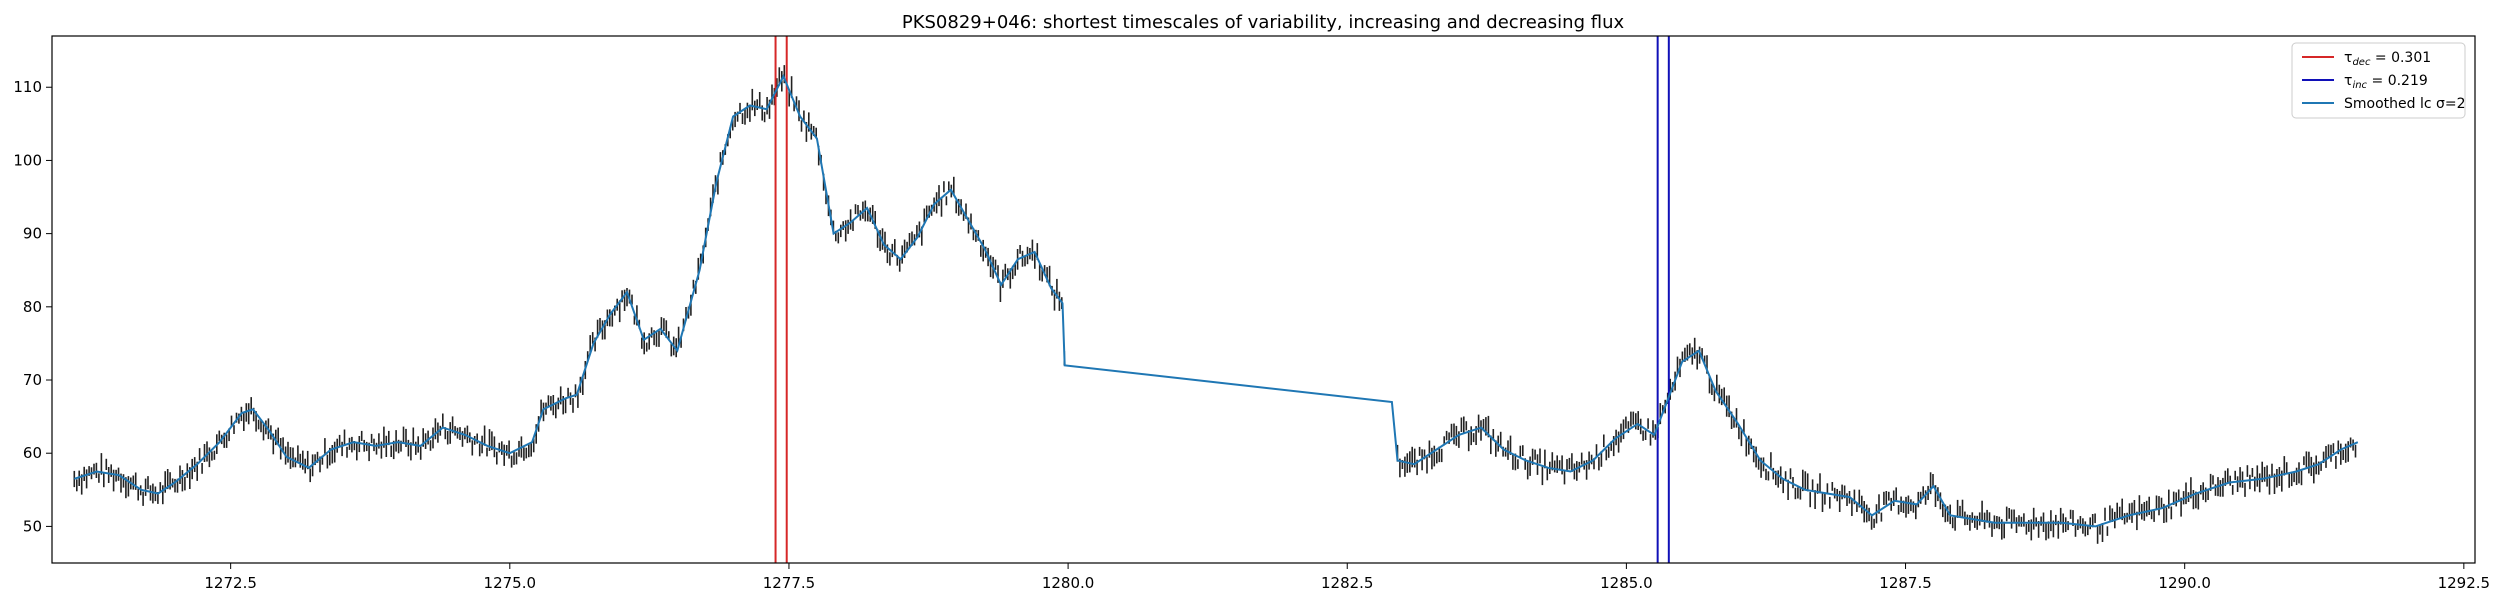  Describe the element at coordinates (27, 87) in the screenshot. I see `y-tick-label: 110` at that location.